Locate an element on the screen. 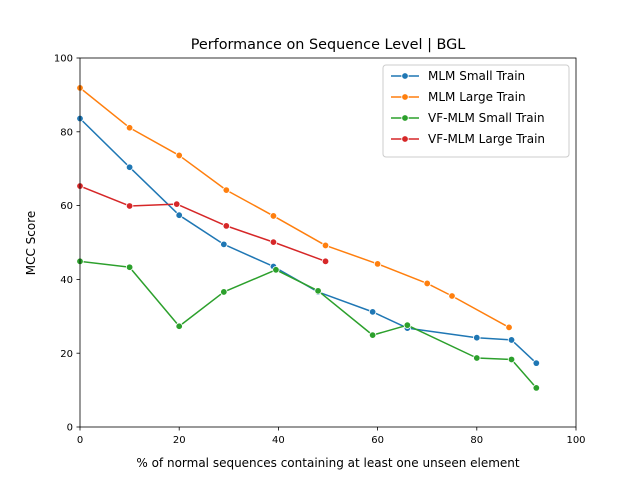  y-tick-label-4: 80 is located at coordinates (66, 132).